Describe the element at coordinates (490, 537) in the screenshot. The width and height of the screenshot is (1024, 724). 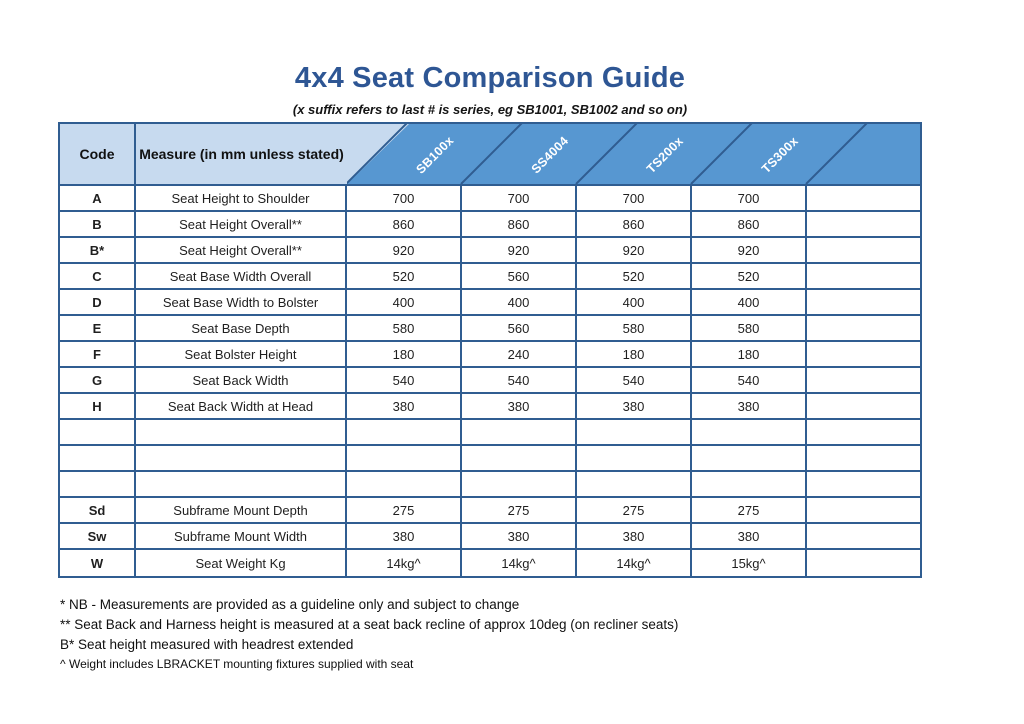
I see `table-row-sw: Sw Subframe Mount Width 380 380 380 380` at that location.